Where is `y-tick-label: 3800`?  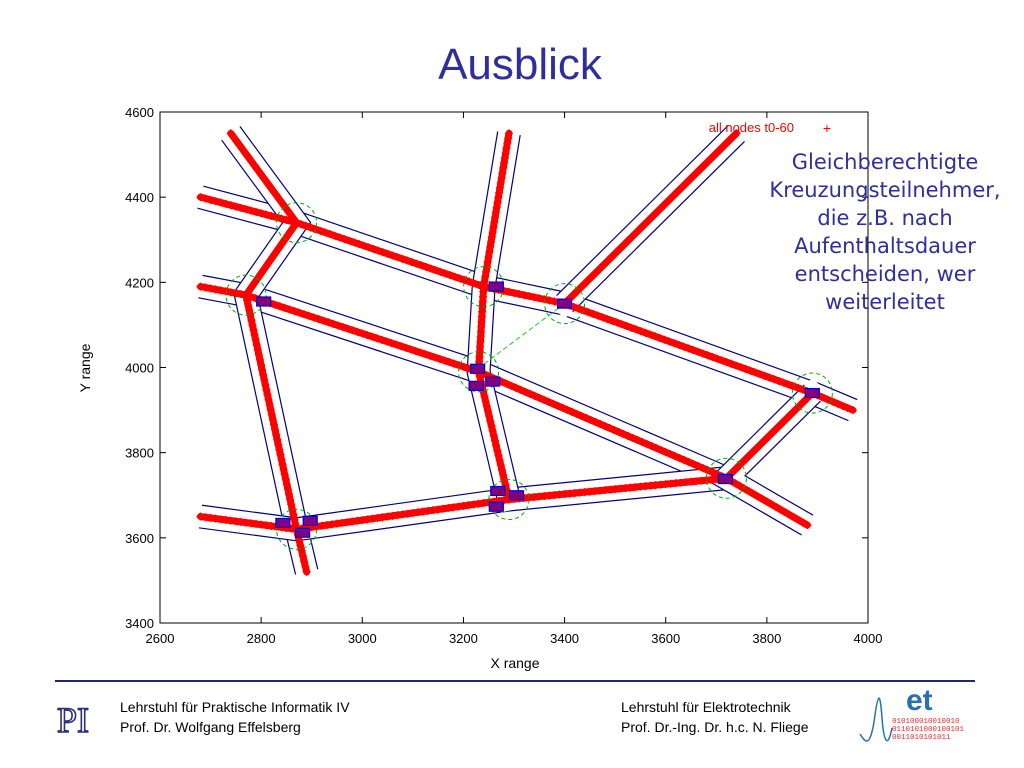 y-tick-label: 3800 is located at coordinates (139, 453).